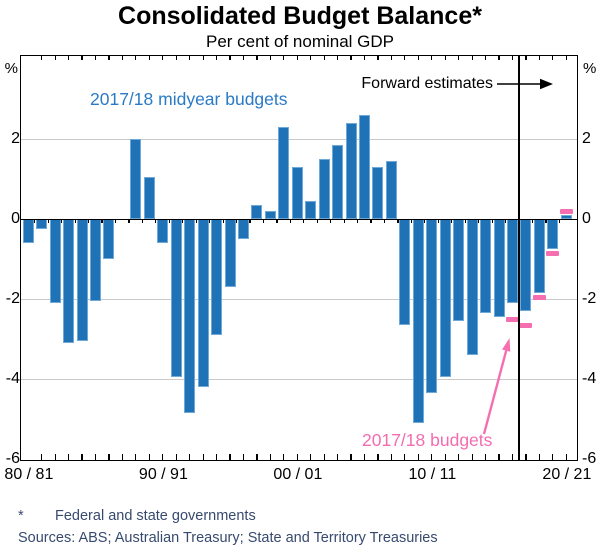  What do you see at coordinates (189, 99) in the screenshot?
I see `series-label-midyear-budgets: 2017/18 midyear budgets` at bounding box center [189, 99].